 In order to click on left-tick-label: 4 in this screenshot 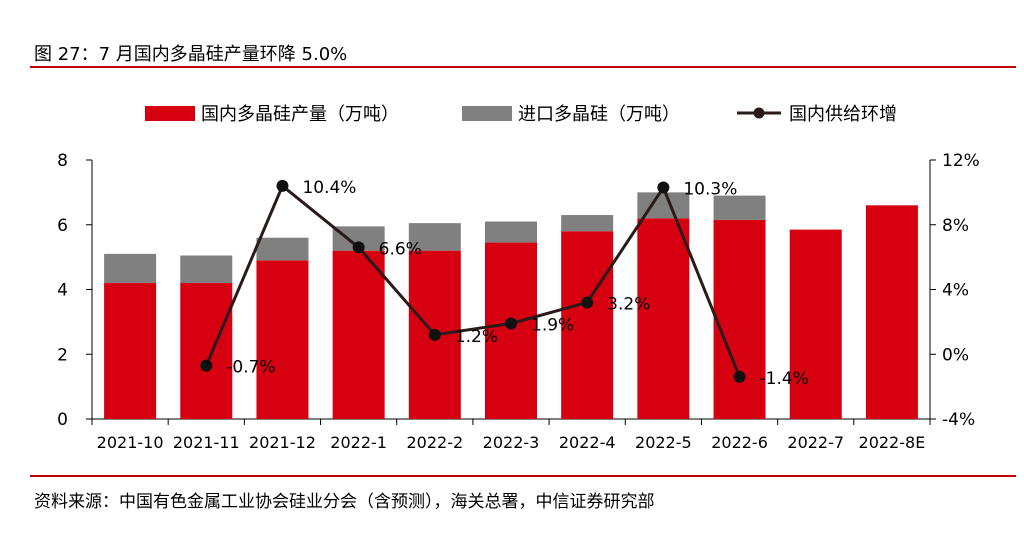, I will do `click(62, 291)`.